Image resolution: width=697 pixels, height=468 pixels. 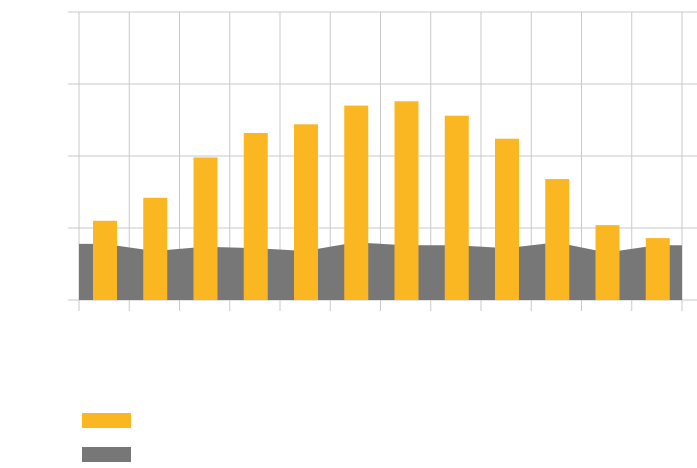 I want to click on area-series-layer, so click(x=380, y=271).